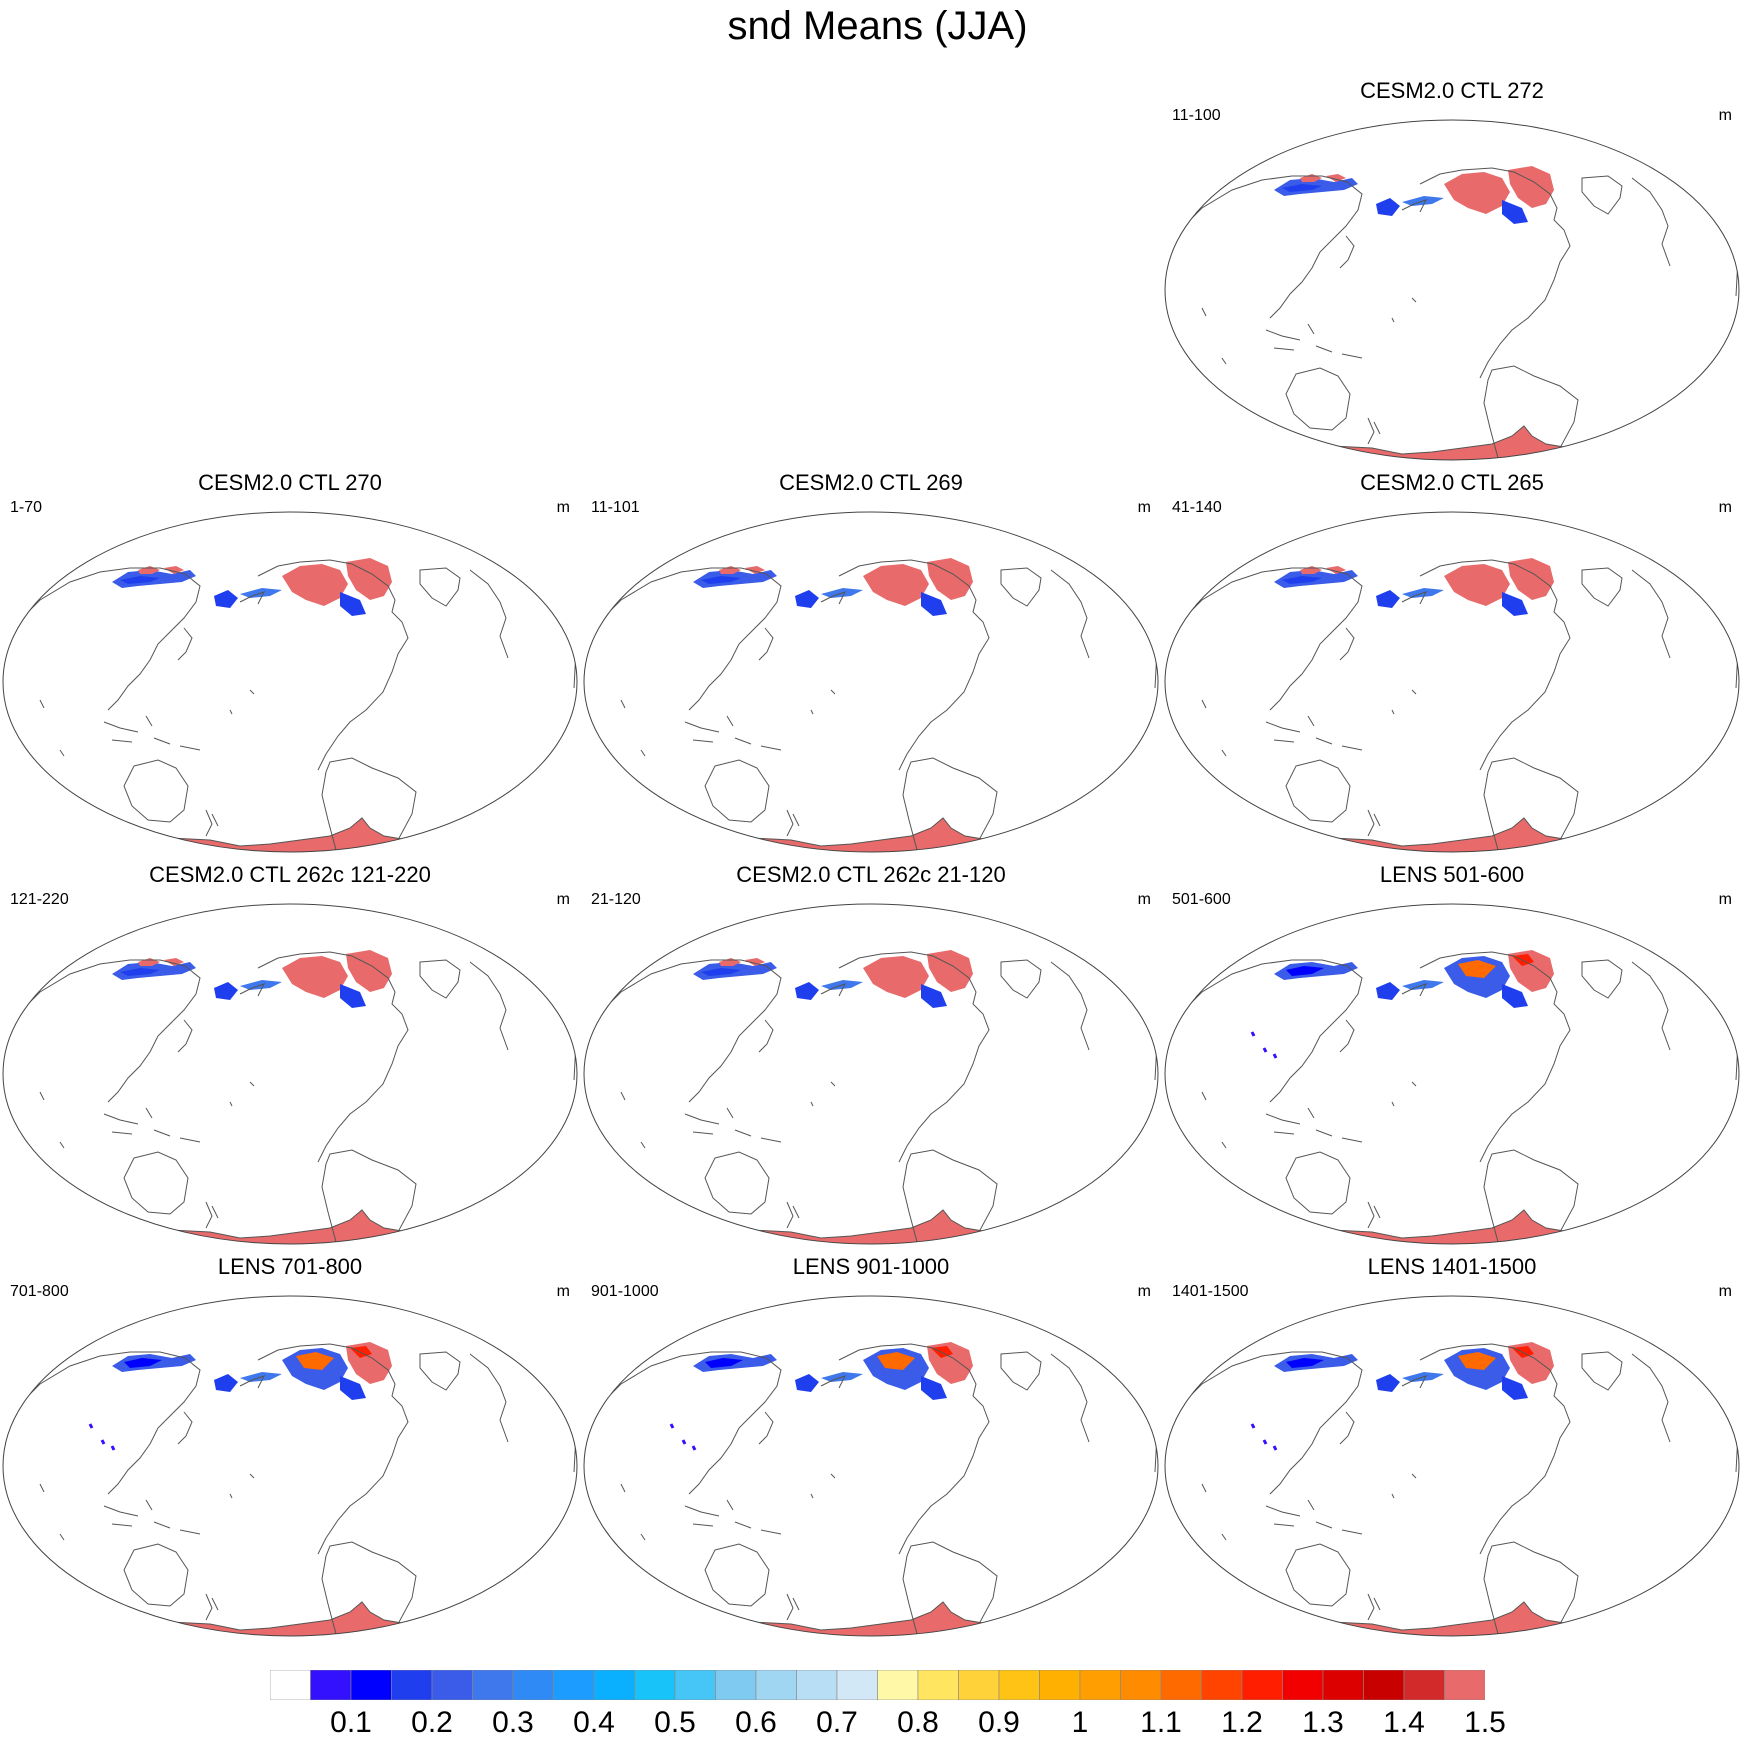  What do you see at coordinates (877, 26) in the screenshot?
I see `chart-title: snd Means (JJA)` at bounding box center [877, 26].